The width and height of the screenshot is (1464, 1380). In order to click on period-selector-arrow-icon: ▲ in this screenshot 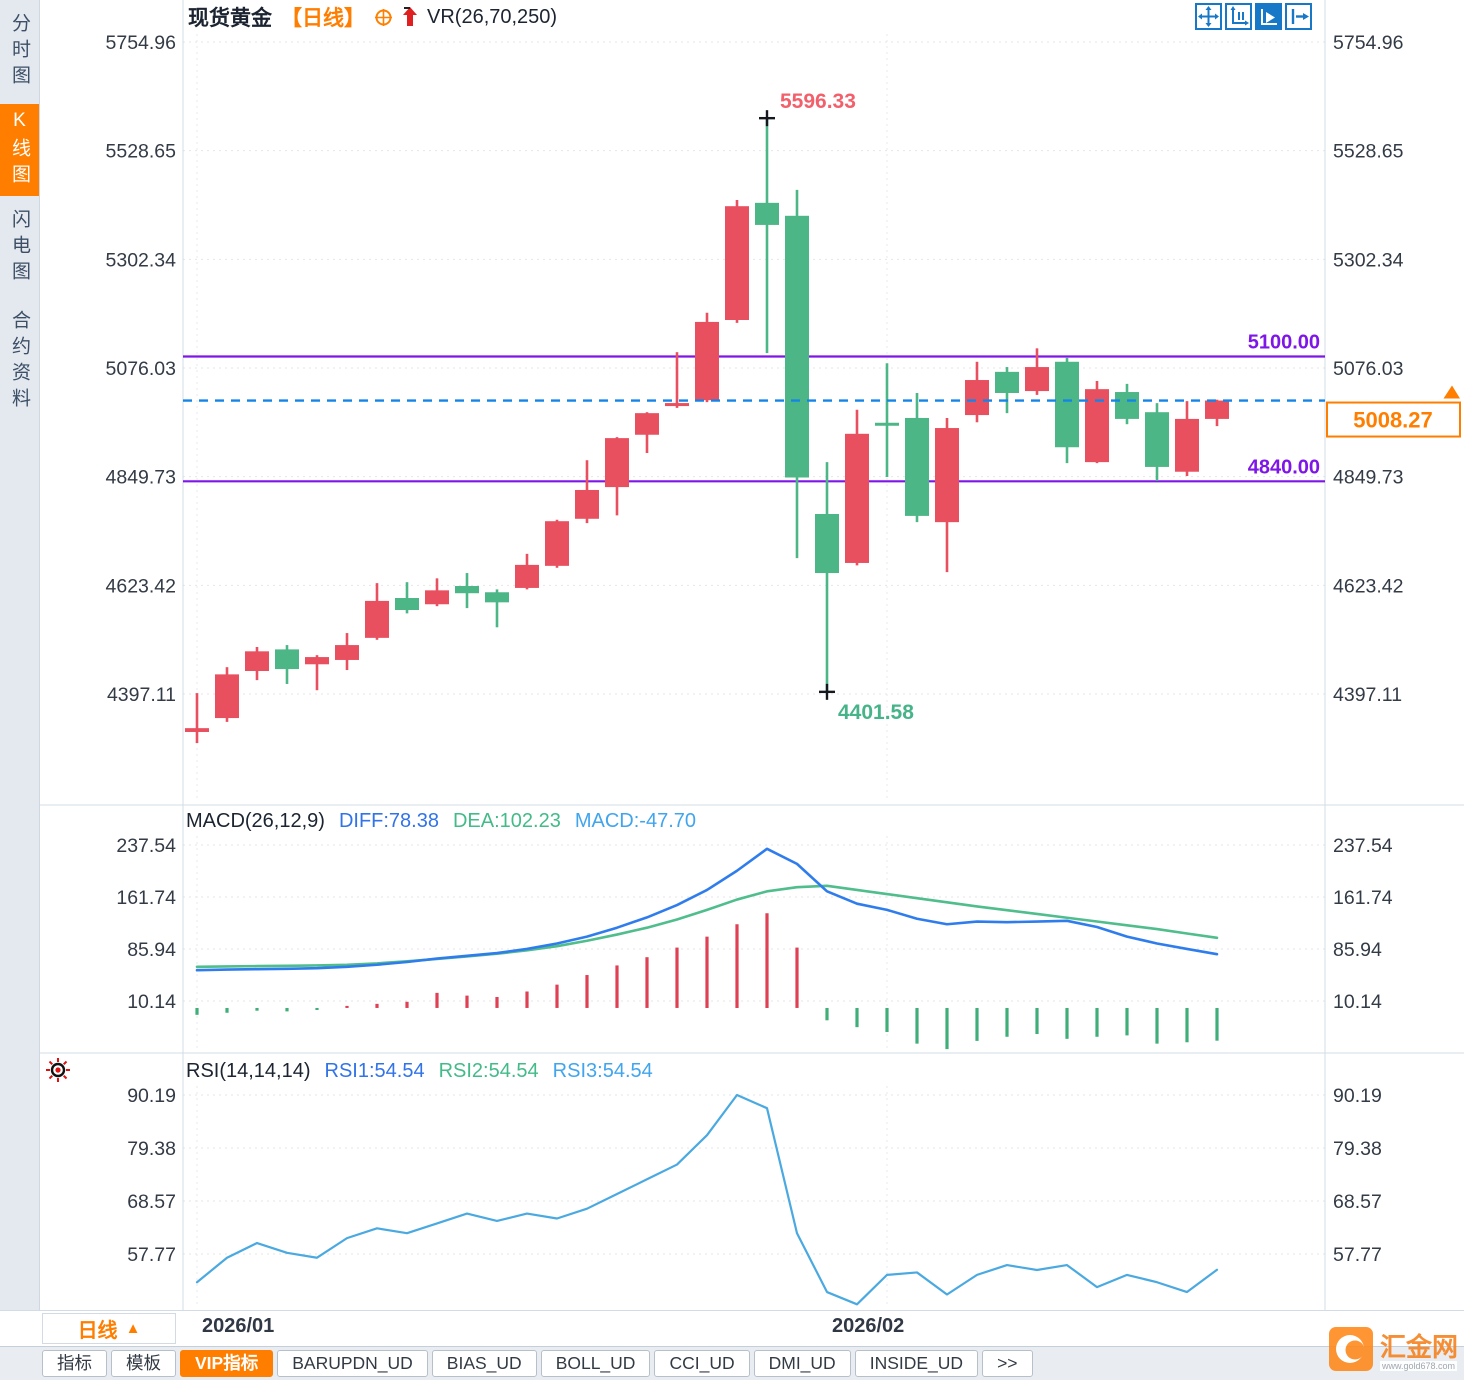, I will do `click(133, 1328)`.